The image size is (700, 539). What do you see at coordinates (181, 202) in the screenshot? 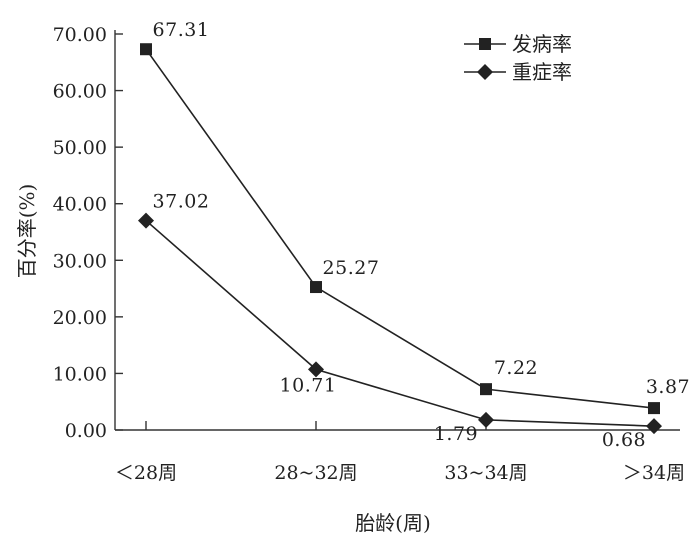
I see `data-label: 37.02` at bounding box center [181, 202].